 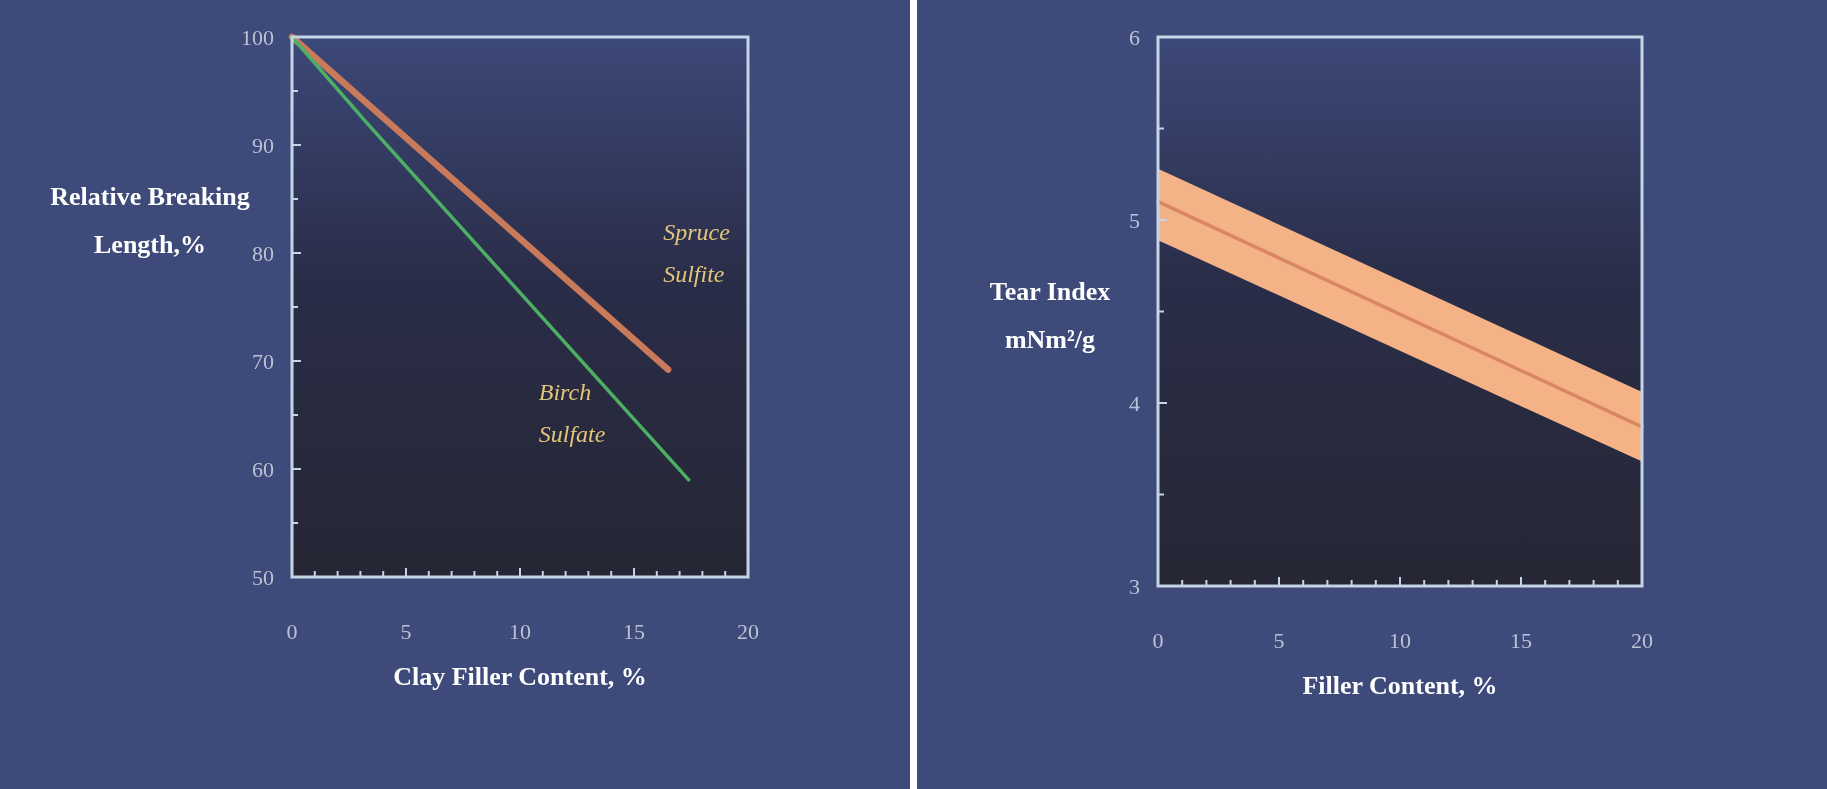 I want to click on x-axis-title: Clay Filler Content, %, so click(x=520, y=676).